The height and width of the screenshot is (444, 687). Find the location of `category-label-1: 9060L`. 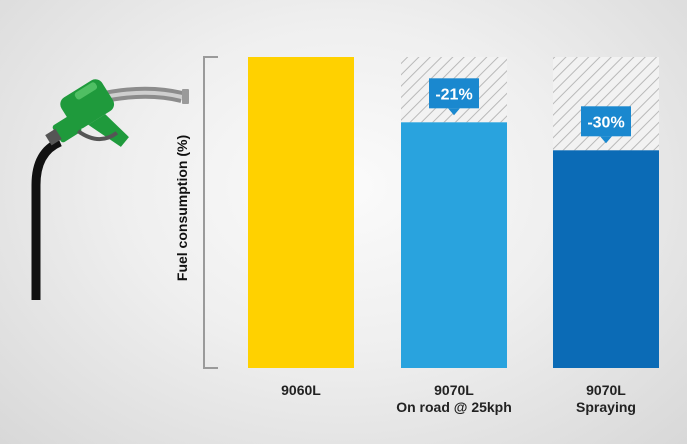

category-label-1: 9060L is located at coordinates (301, 390).